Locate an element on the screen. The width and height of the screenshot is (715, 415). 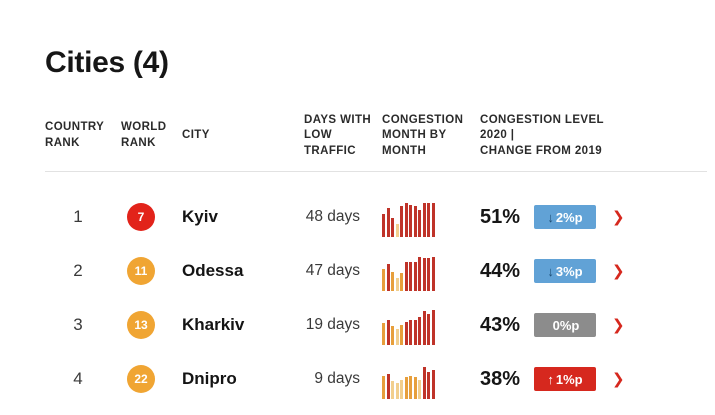
country-rank-value: 3 is located at coordinates (78, 324).